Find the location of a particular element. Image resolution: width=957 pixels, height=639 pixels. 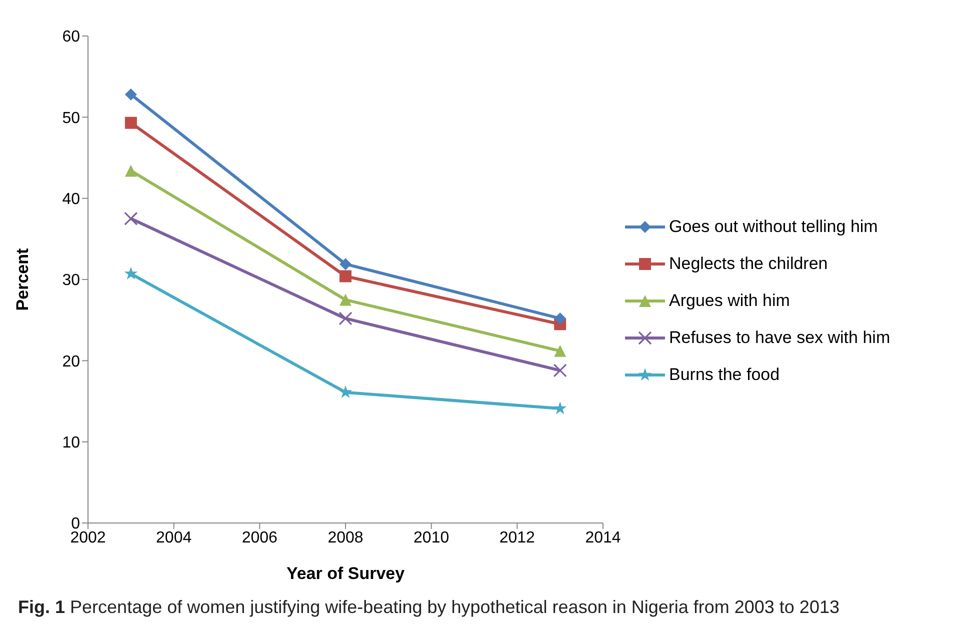

legend-label: Neglects the children is located at coordinates (748, 264).